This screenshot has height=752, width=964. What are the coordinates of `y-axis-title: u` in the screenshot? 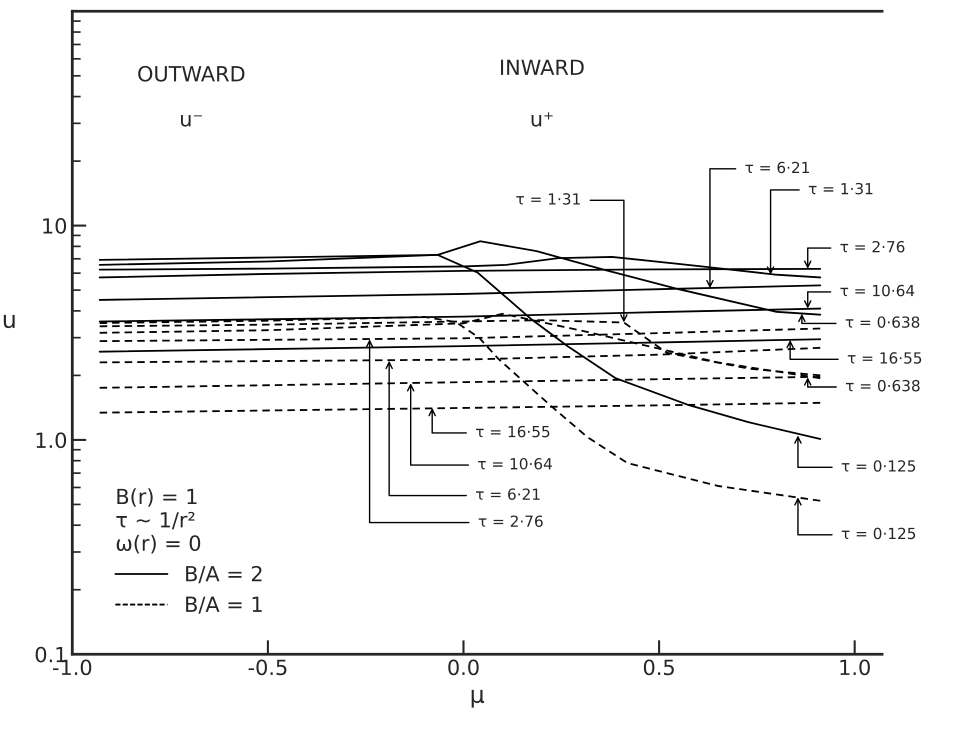 It's located at (9, 321).